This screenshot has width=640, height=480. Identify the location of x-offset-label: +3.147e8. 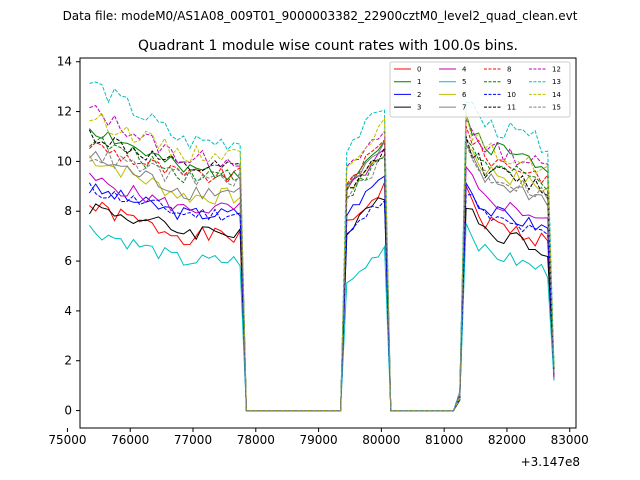
(550, 462).